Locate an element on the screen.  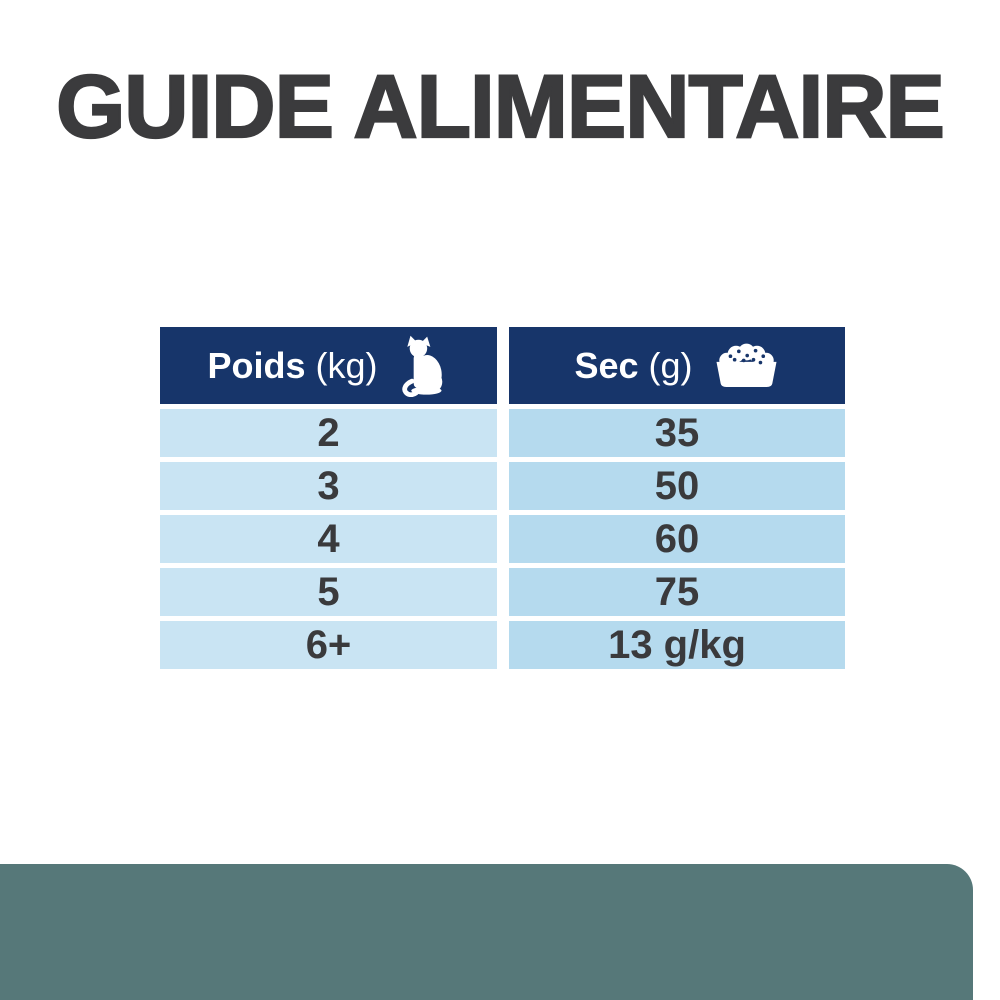
poids-cell: 4 is located at coordinates (328, 539).